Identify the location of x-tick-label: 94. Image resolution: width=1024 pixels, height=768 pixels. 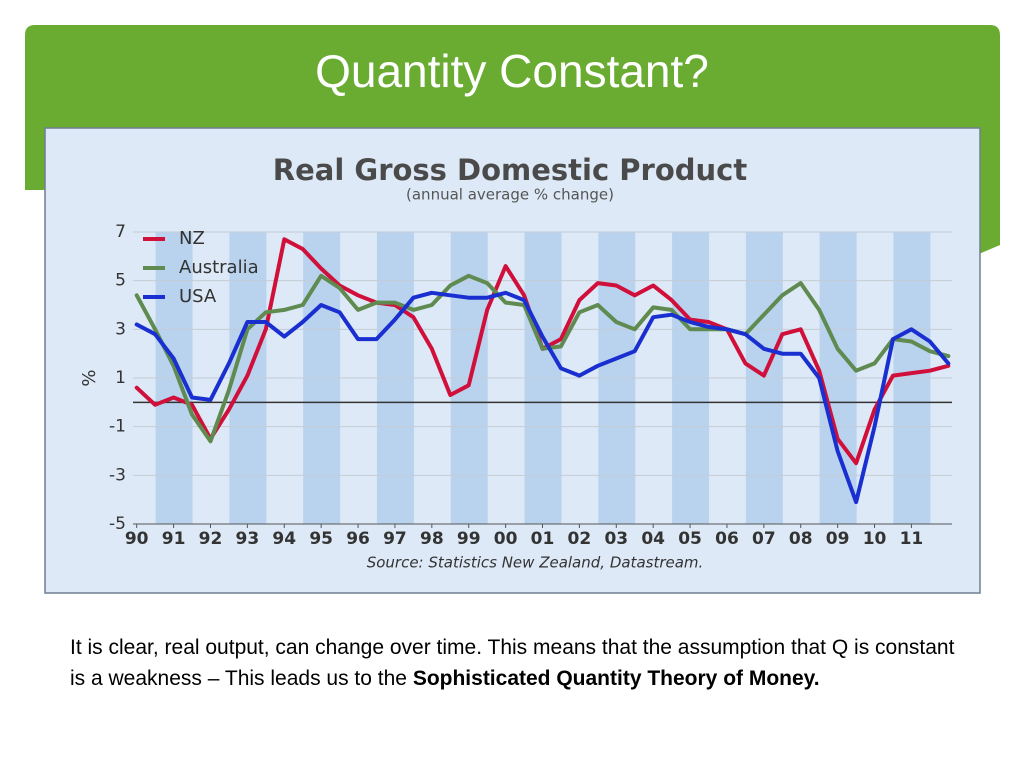
(284, 539).